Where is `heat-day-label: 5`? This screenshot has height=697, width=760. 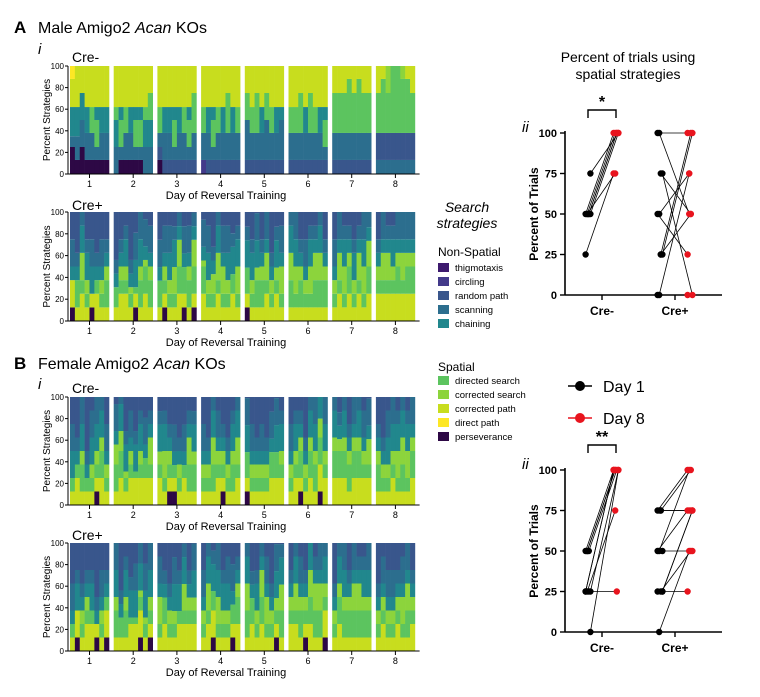 heat-day-label: 5 is located at coordinates (264, 515).